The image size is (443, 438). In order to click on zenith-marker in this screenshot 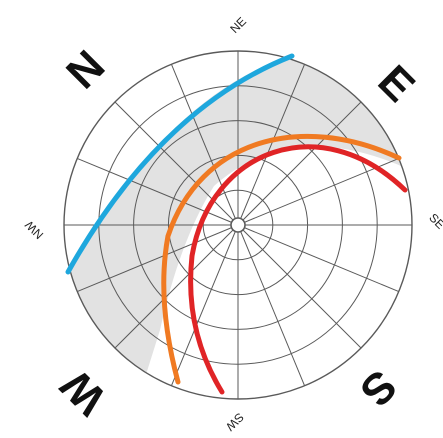, I will do `click(238, 225)`.